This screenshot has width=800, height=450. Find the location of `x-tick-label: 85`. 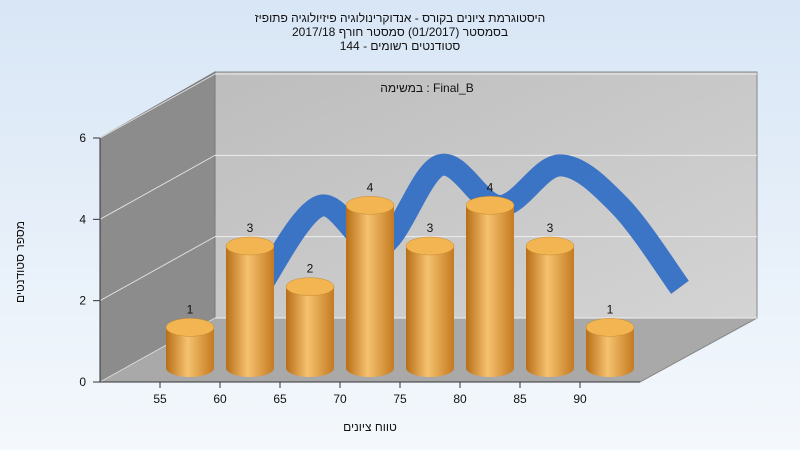

x-tick-label: 85 is located at coordinates (520, 399).